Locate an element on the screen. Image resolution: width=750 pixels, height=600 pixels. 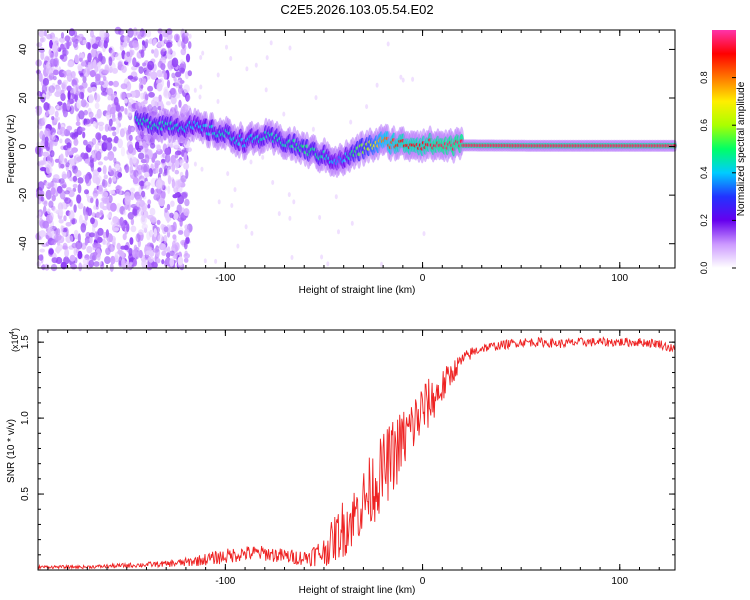
snr-ylabel: SNR (10 * v/v) is located at coordinates (11, 451).